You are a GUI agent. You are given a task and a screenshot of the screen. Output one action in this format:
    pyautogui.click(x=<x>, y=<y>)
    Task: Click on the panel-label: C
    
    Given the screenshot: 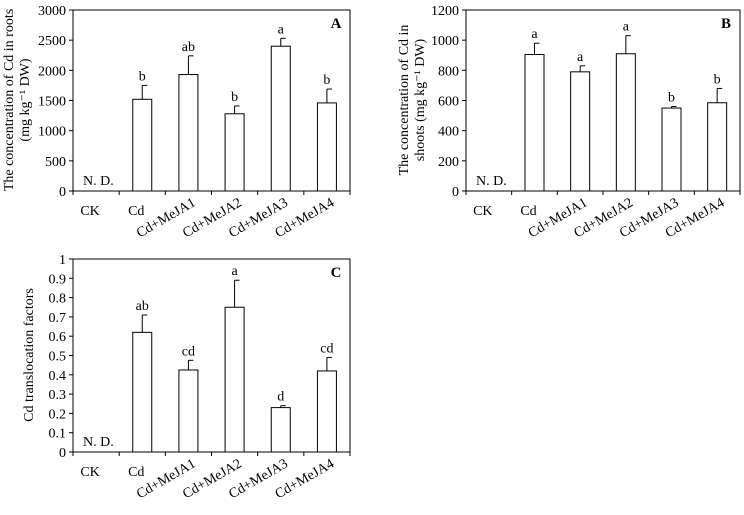 What is the action you would take?
    pyautogui.click(x=336, y=273)
    